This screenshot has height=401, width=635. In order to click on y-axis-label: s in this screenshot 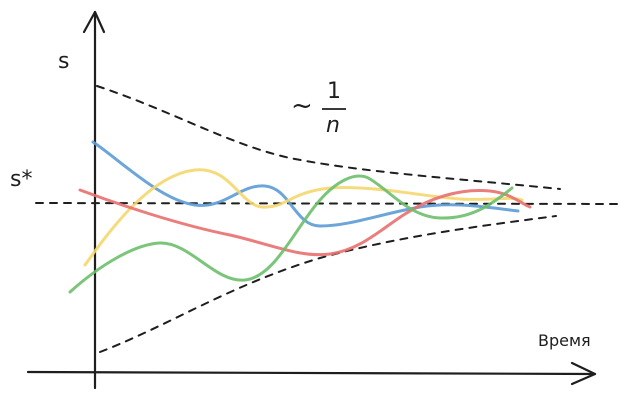, I will do `click(63, 61)`.